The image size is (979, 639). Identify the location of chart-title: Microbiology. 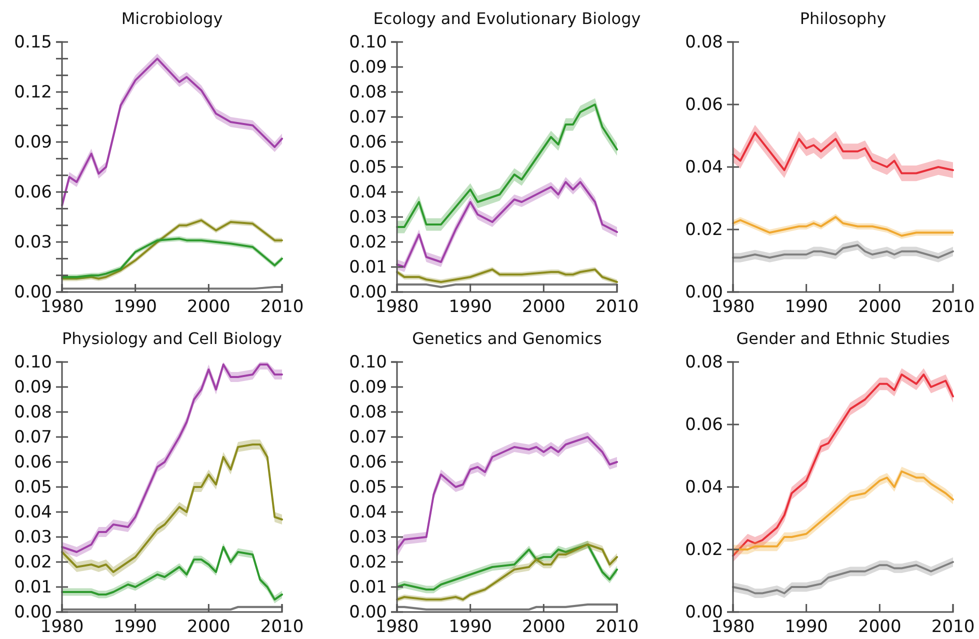
(172, 18).